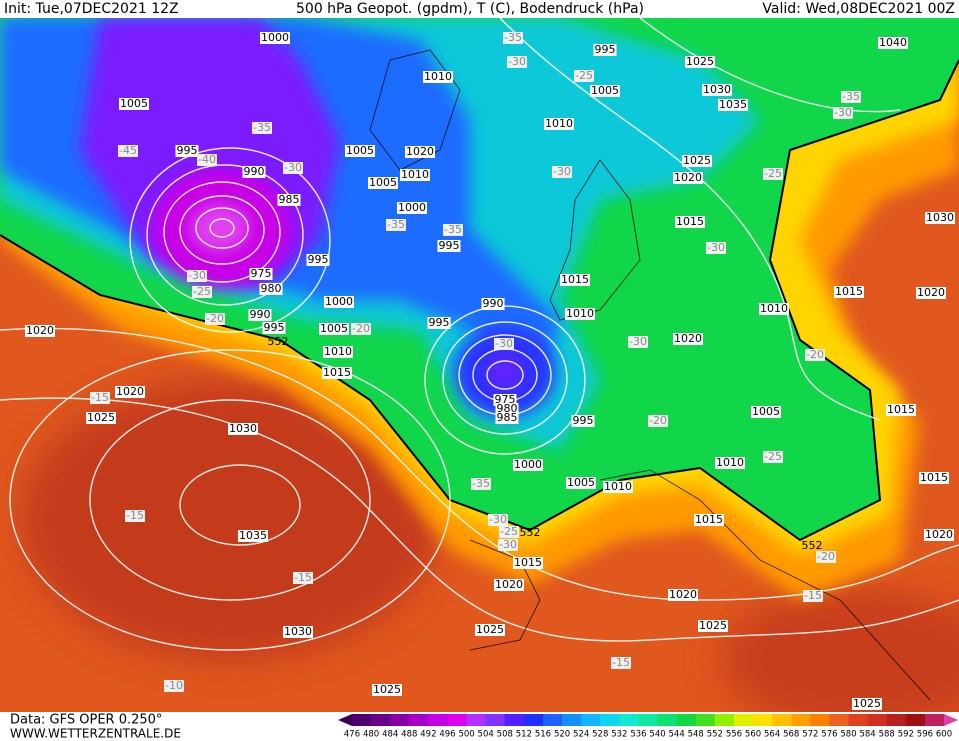 This screenshot has width=959, height=741. What do you see at coordinates (753, 735) in the screenshot?
I see `colorbar-tick-label: 560` at bounding box center [753, 735].